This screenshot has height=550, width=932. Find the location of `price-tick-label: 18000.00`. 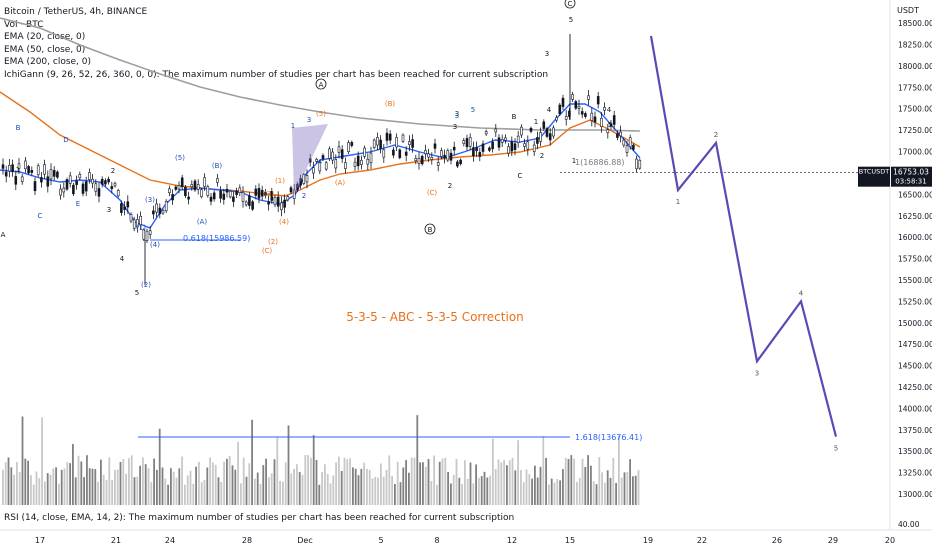

price-tick-label: 18000.00 is located at coordinates (915, 66).